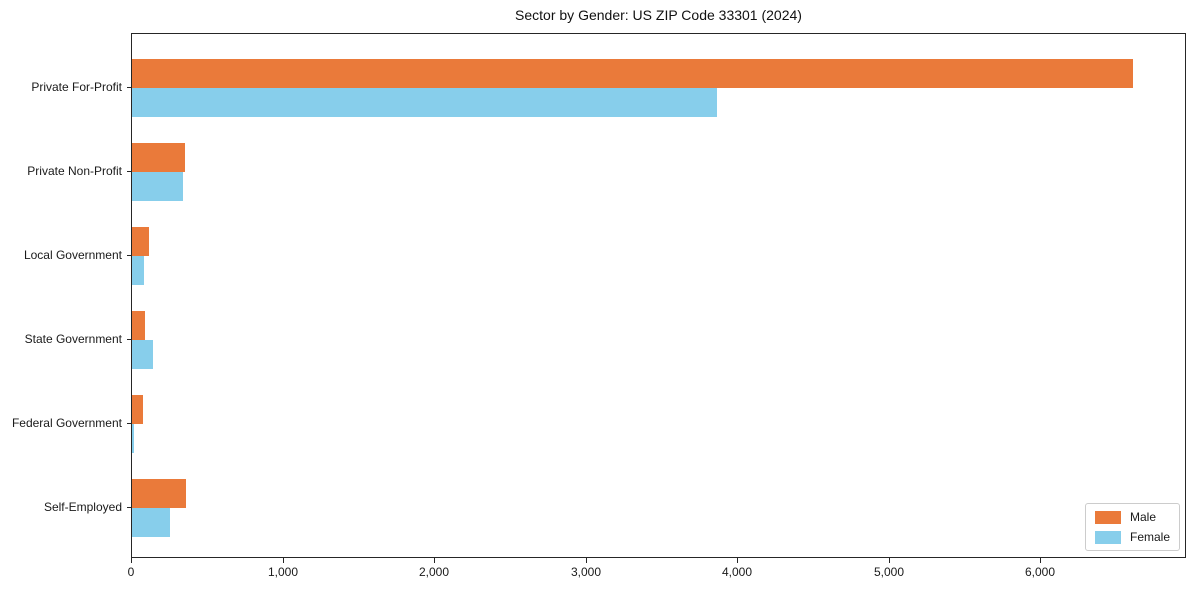  Describe the element at coordinates (72, 255) in the screenshot. I see `y-tick-label: Local Government` at that location.